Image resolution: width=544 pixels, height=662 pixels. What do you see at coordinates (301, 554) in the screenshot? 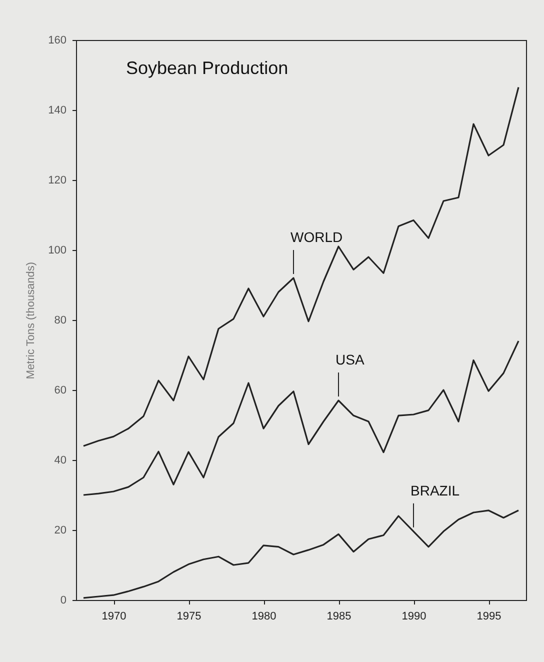
I see `line-series` at bounding box center [301, 554].